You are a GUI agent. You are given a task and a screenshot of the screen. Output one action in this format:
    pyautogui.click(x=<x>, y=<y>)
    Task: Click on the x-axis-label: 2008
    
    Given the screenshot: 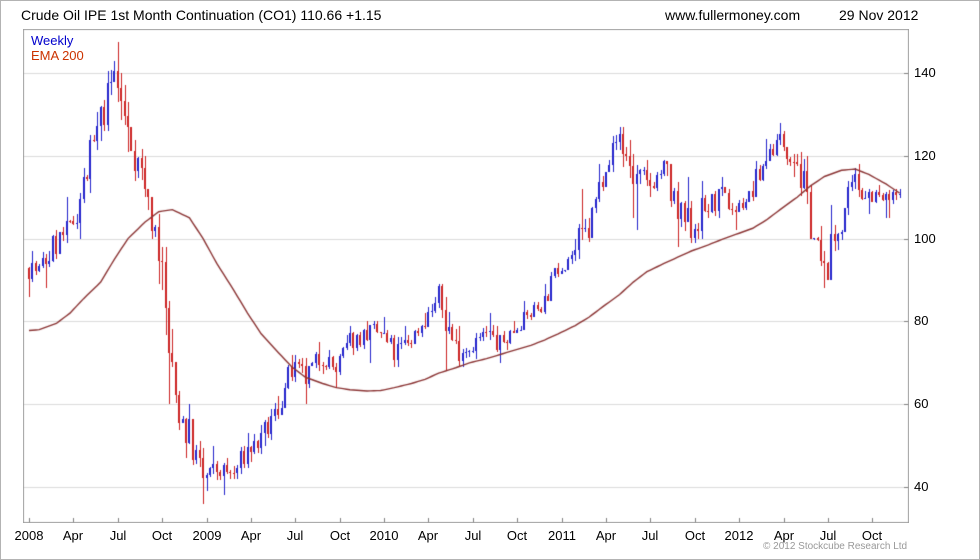 What is the action you would take?
    pyautogui.click(x=29, y=535)
    